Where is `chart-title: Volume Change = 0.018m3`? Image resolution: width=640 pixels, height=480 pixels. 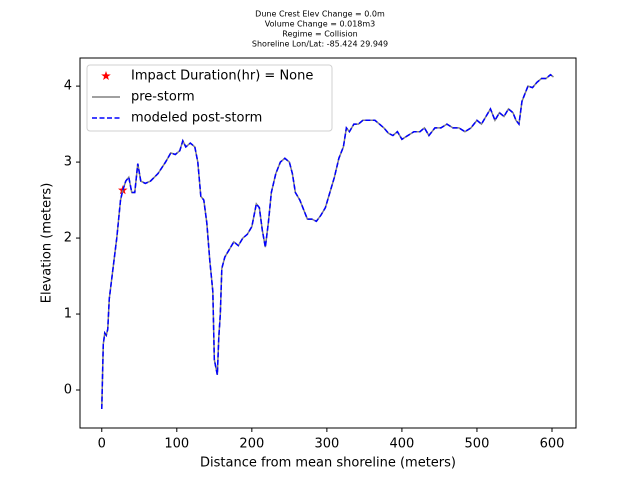 chart-title: Volume Change = 0.018m3 is located at coordinates (320, 24).